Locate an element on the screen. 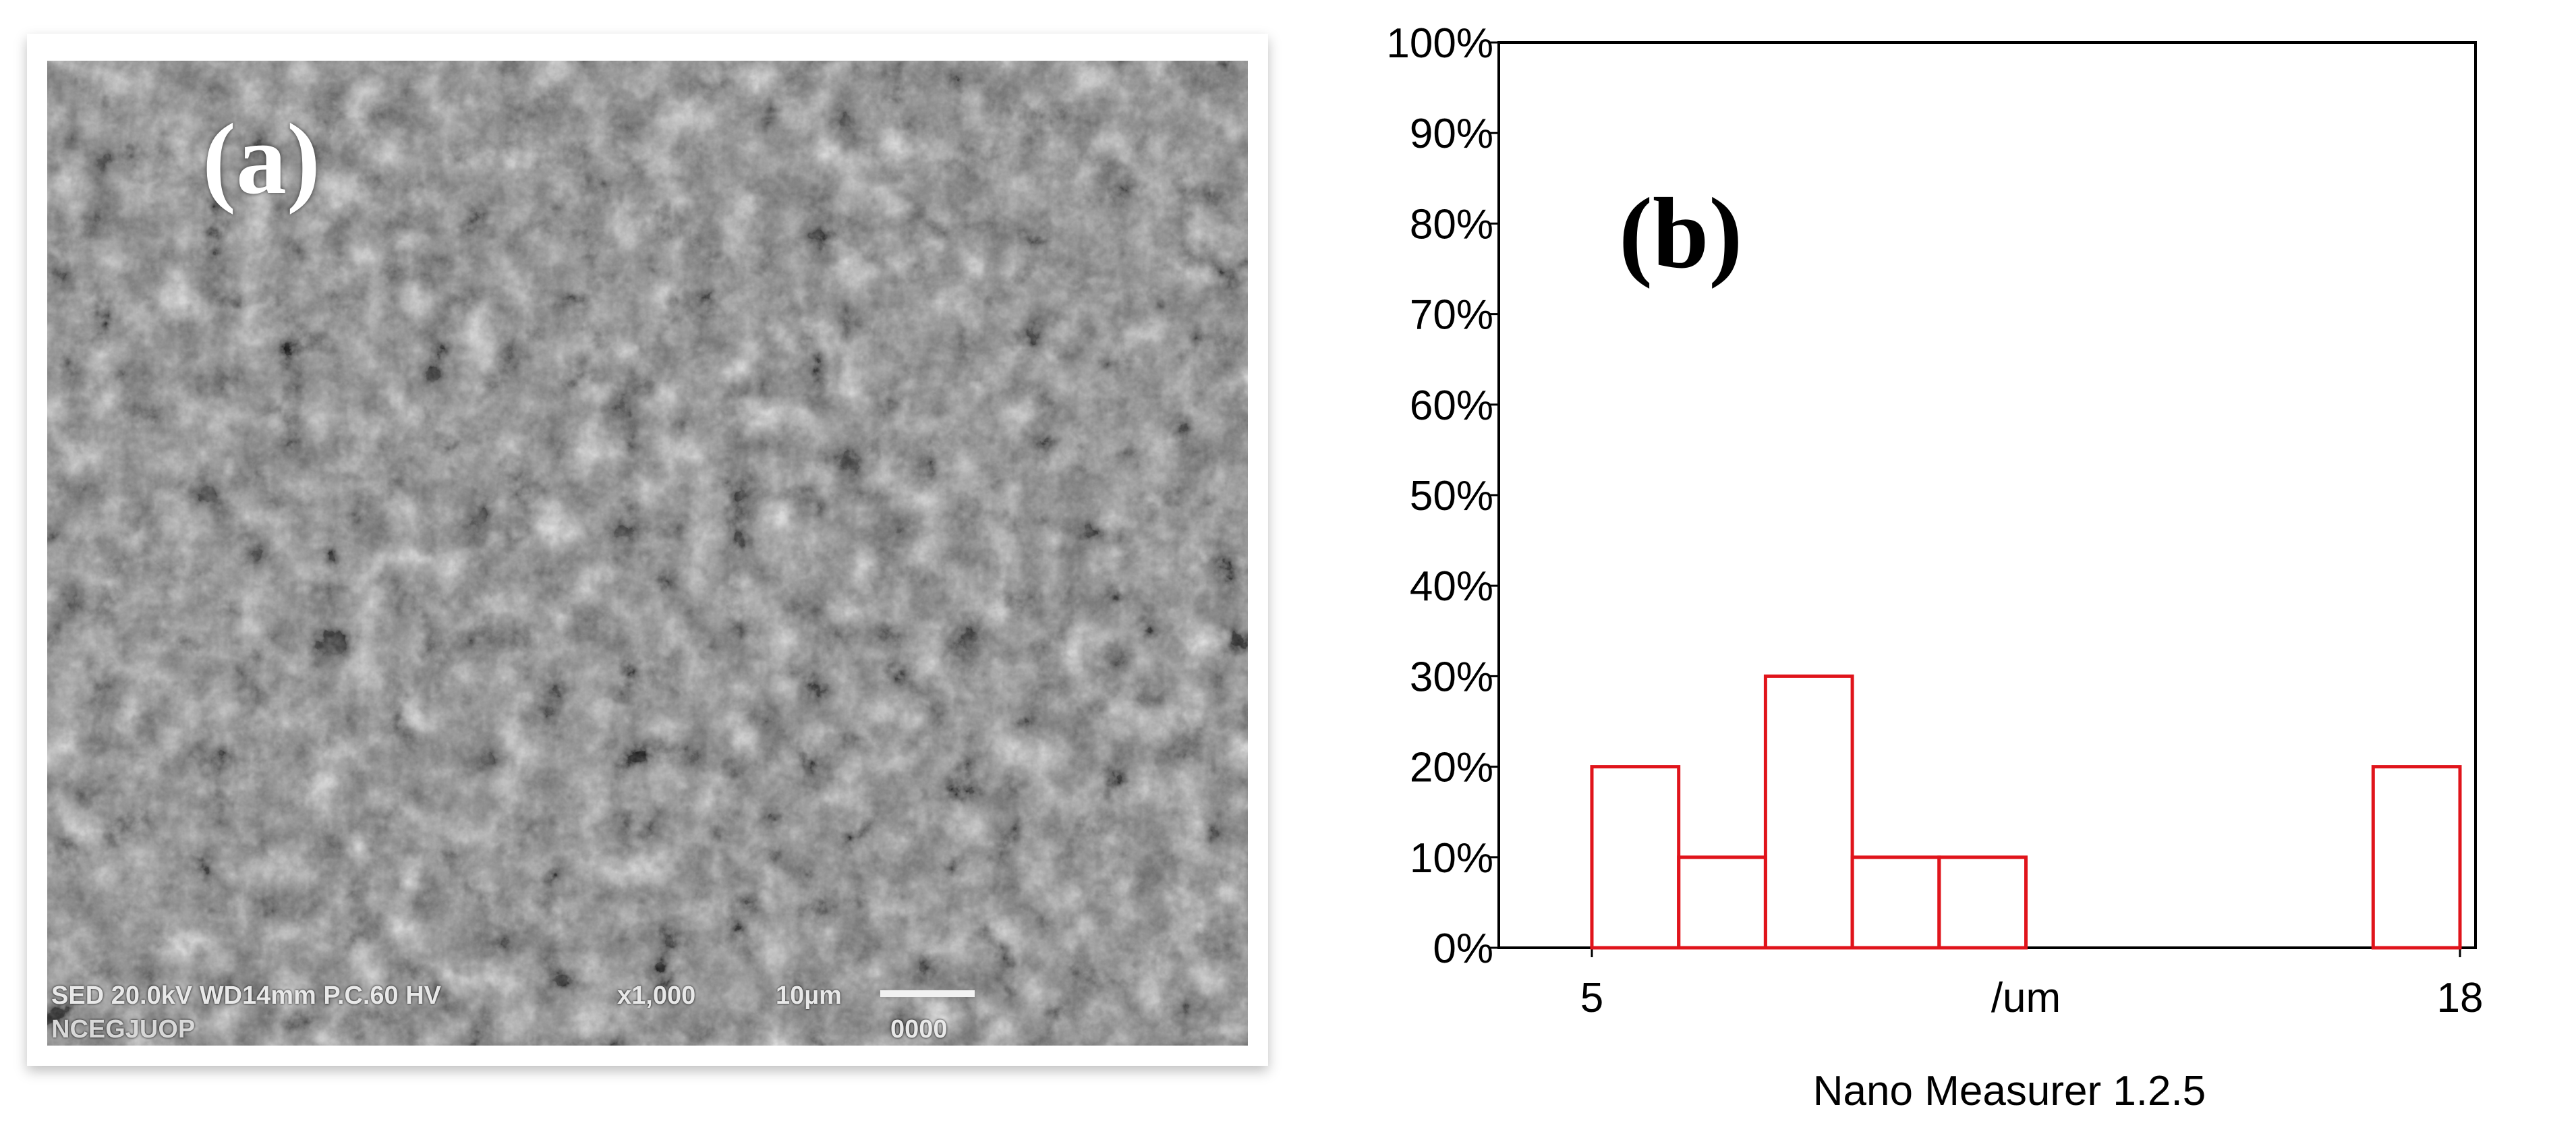 Image resolution: width=2576 pixels, height=1138 pixels. y-tick-label: 70% is located at coordinates (1451, 315).